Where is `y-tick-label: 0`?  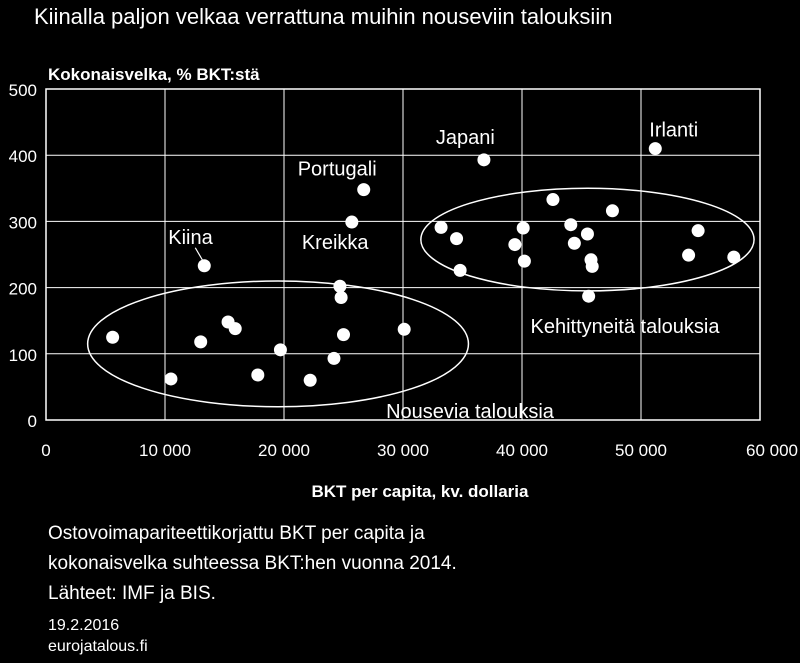 y-tick-label: 0 is located at coordinates (32, 421).